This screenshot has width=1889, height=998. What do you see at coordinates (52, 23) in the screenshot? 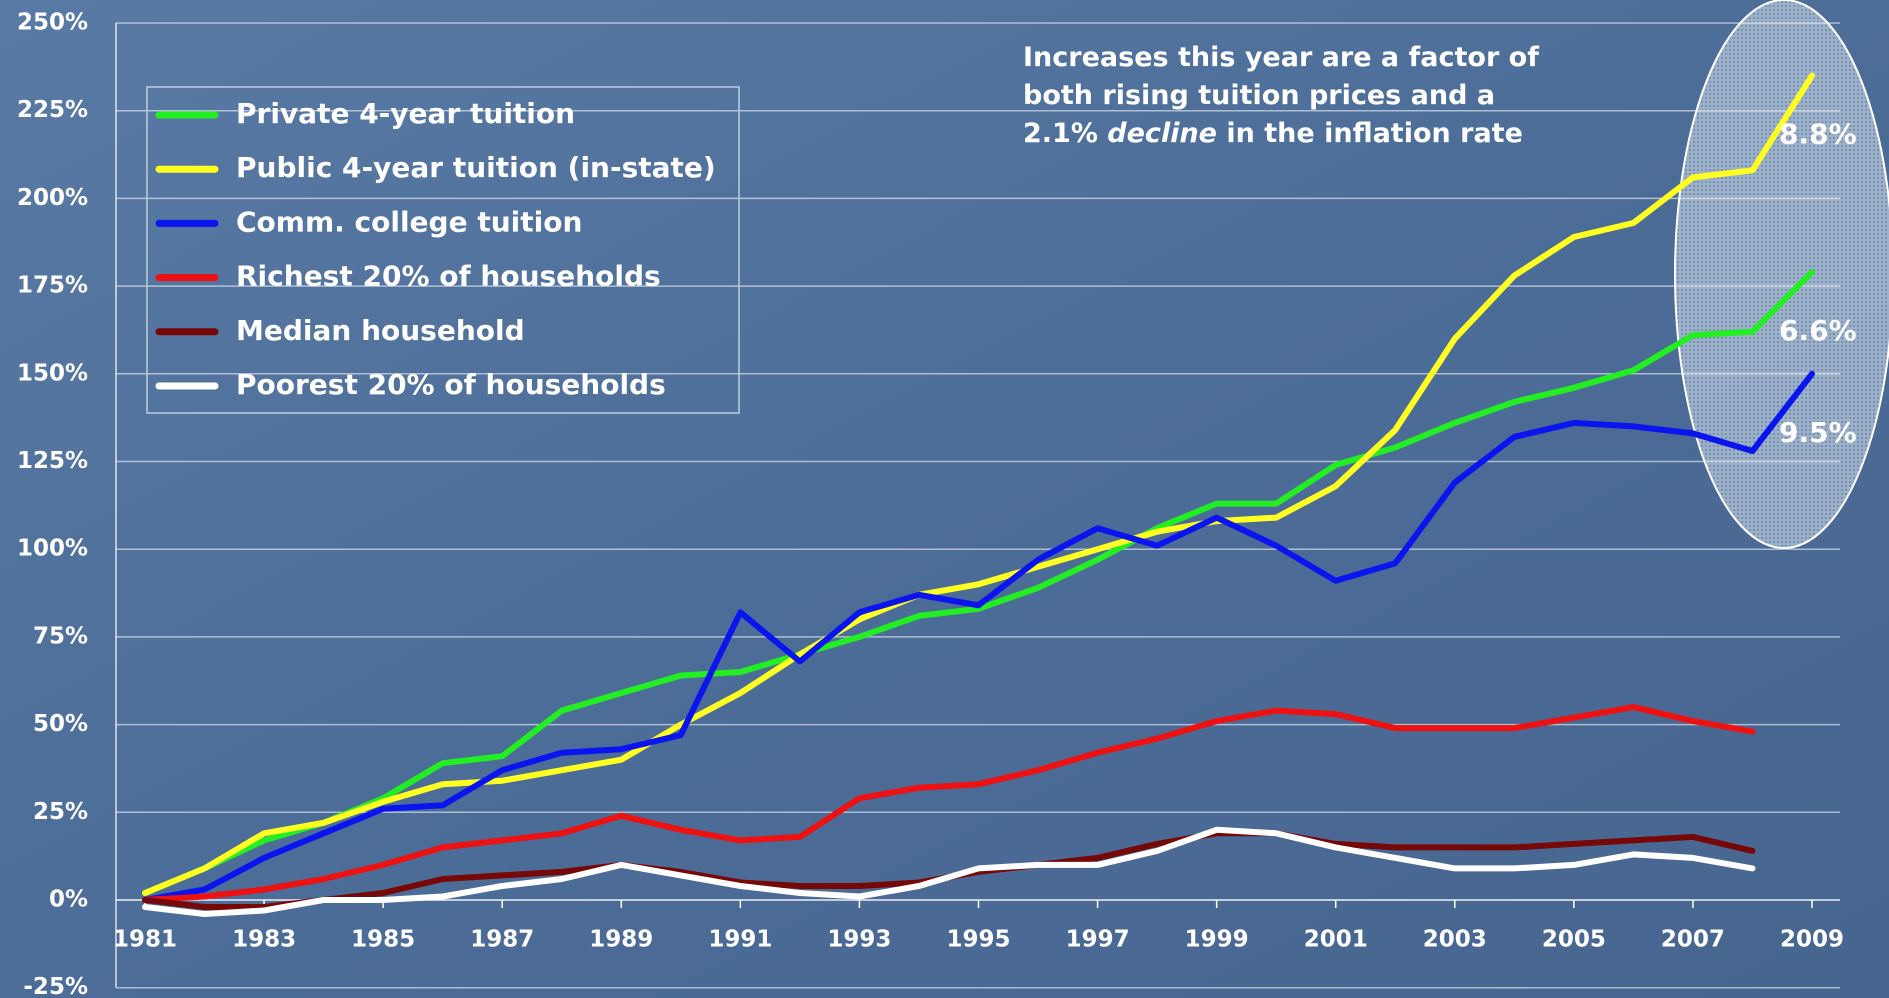
I see `y-tick-label: 250%` at bounding box center [52, 23].